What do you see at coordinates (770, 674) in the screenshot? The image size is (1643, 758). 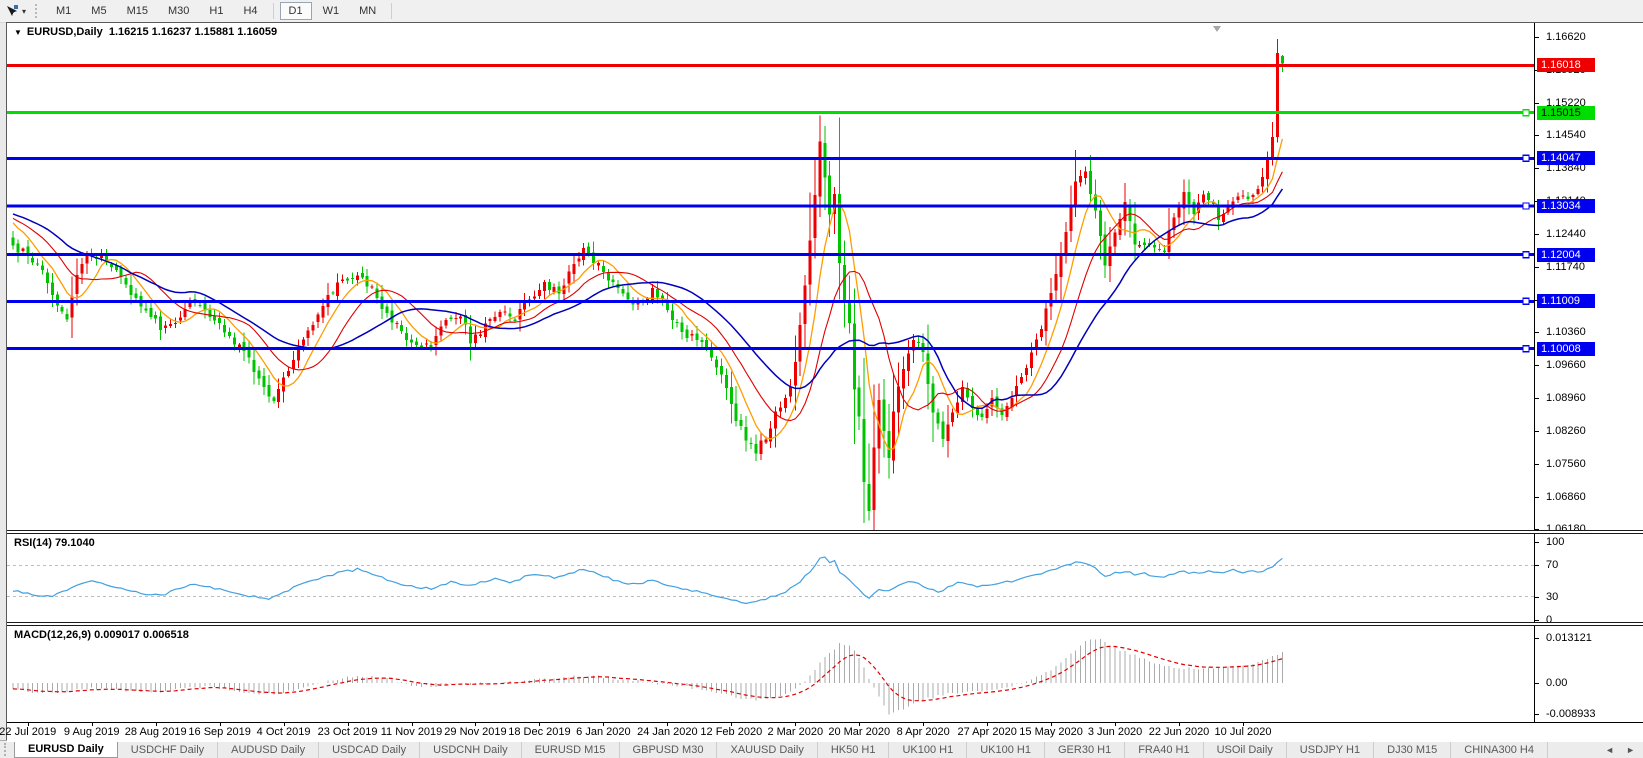 I see `macd-panel` at bounding box center [770, 674].